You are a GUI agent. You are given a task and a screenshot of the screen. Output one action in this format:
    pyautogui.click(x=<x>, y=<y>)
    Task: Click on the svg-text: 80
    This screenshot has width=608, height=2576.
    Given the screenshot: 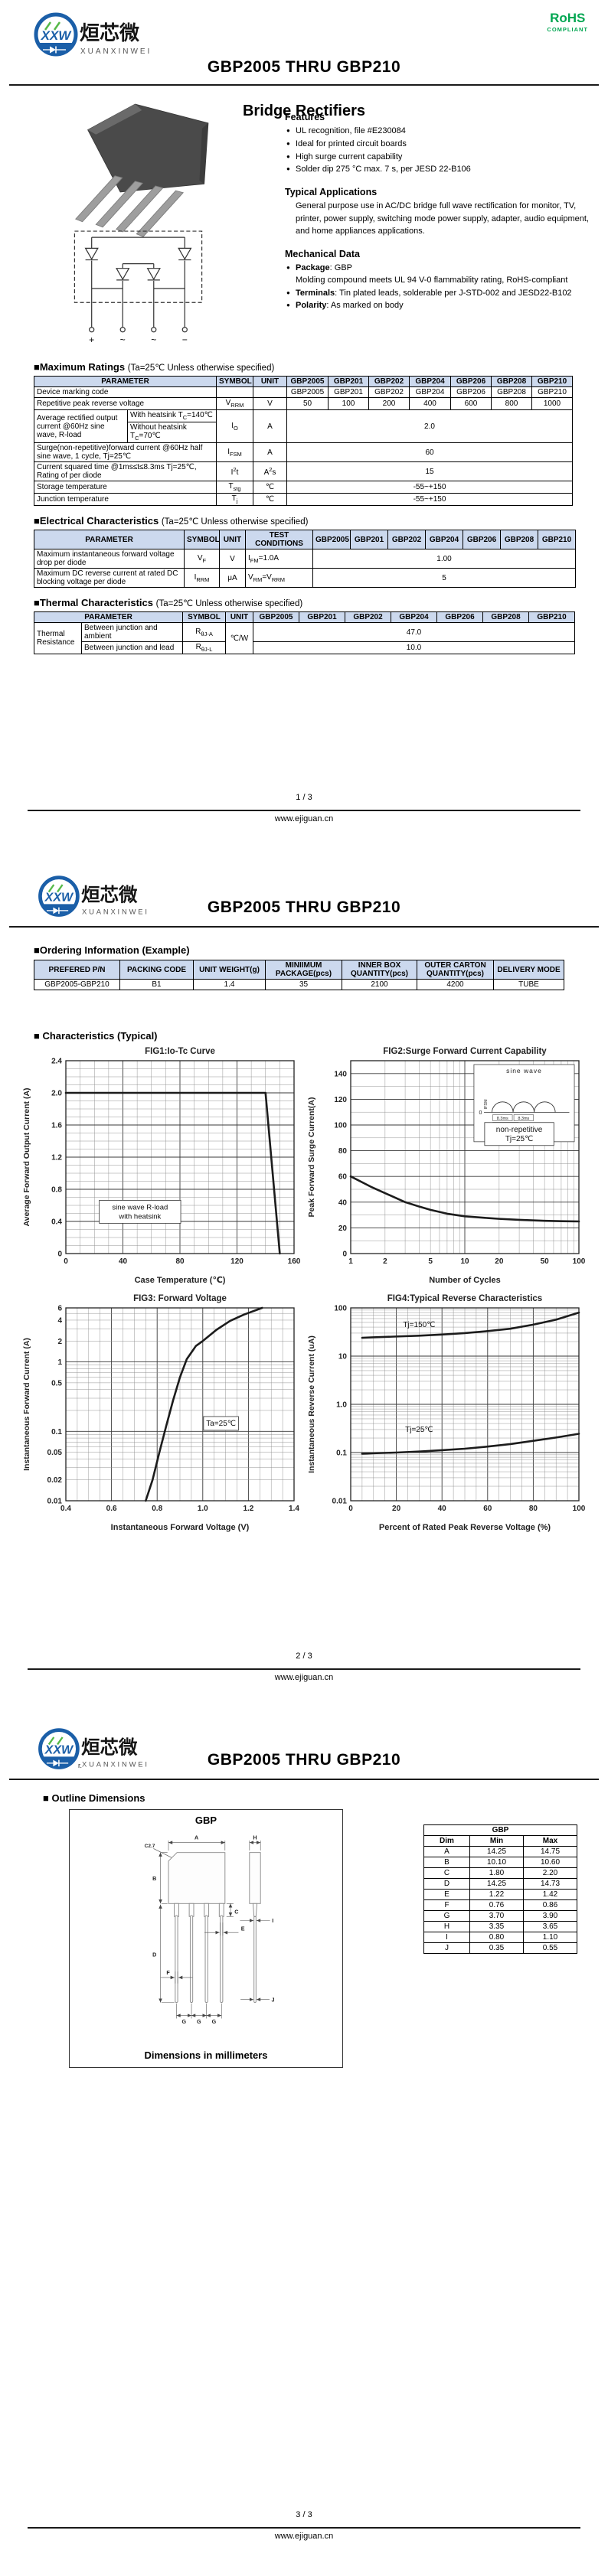 What is the action you would take?
    pyautogui.click(x=343, y=1151)
    